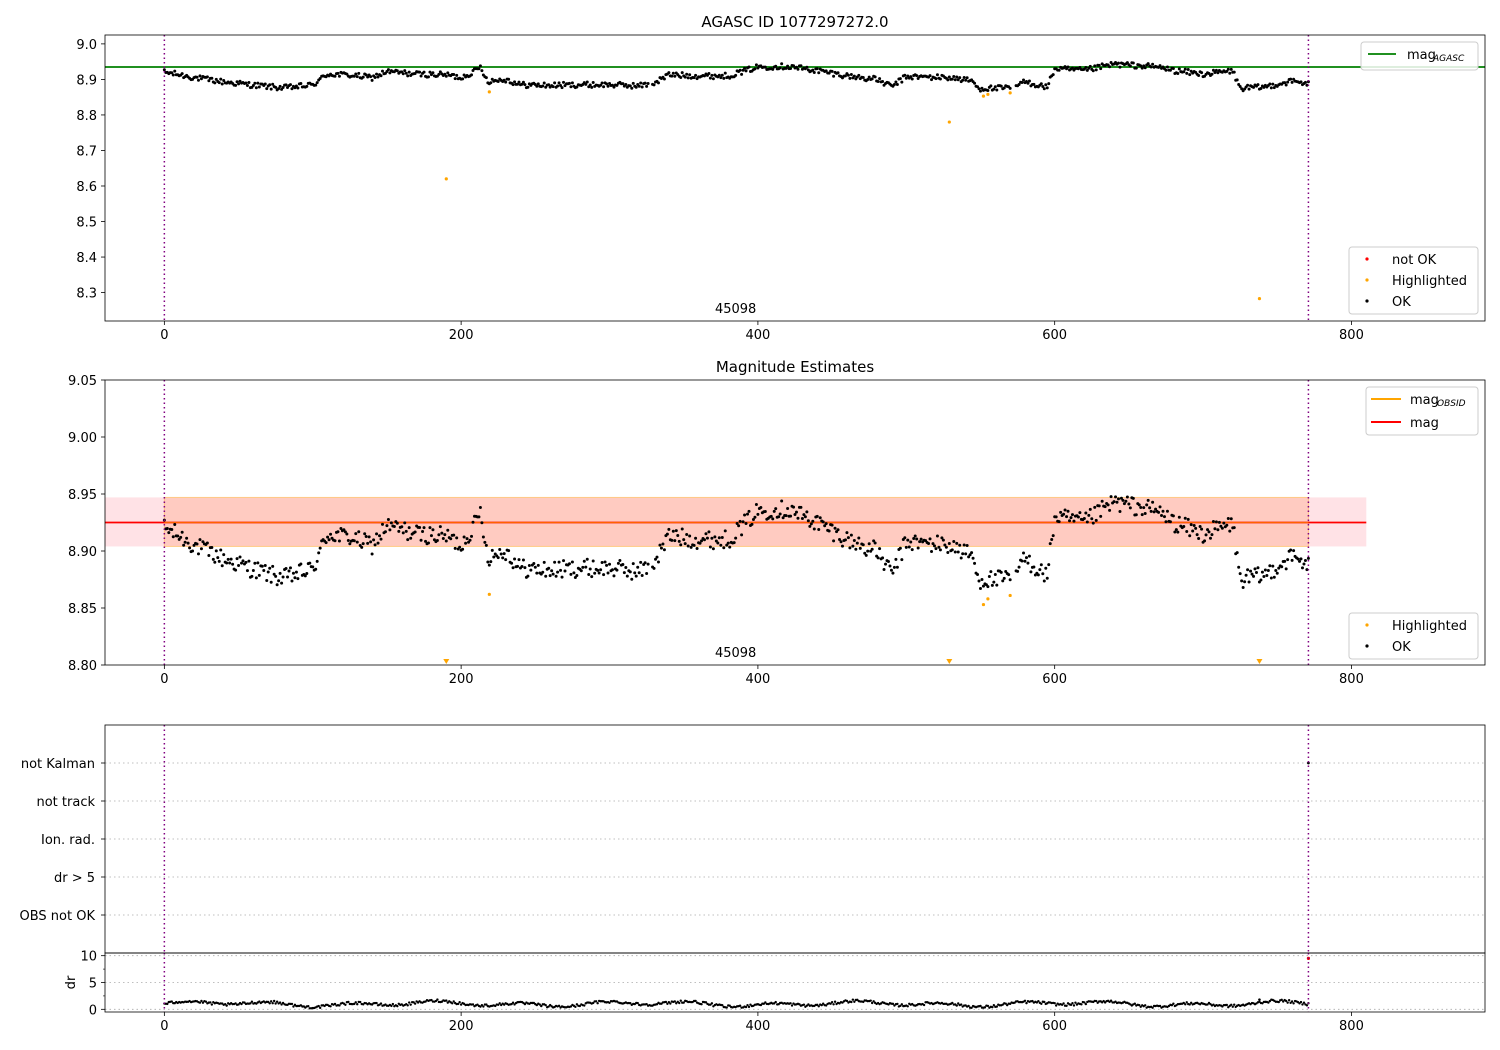 The width and height of the screenshot is (1500, 1050). Describe the element at coordinates (68, 840) in the screenshot. I see `flag-category-label: Ion. rad.` at that location.